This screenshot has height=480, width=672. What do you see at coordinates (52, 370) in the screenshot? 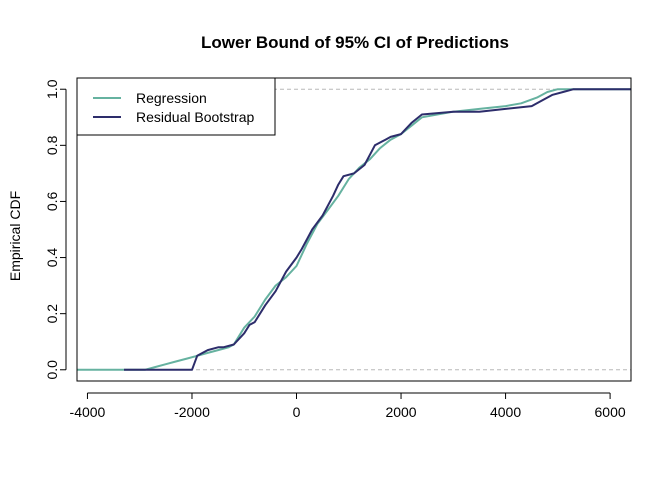
I see `y-tick-label-0: 0.0` at bounding box center [52, 370].